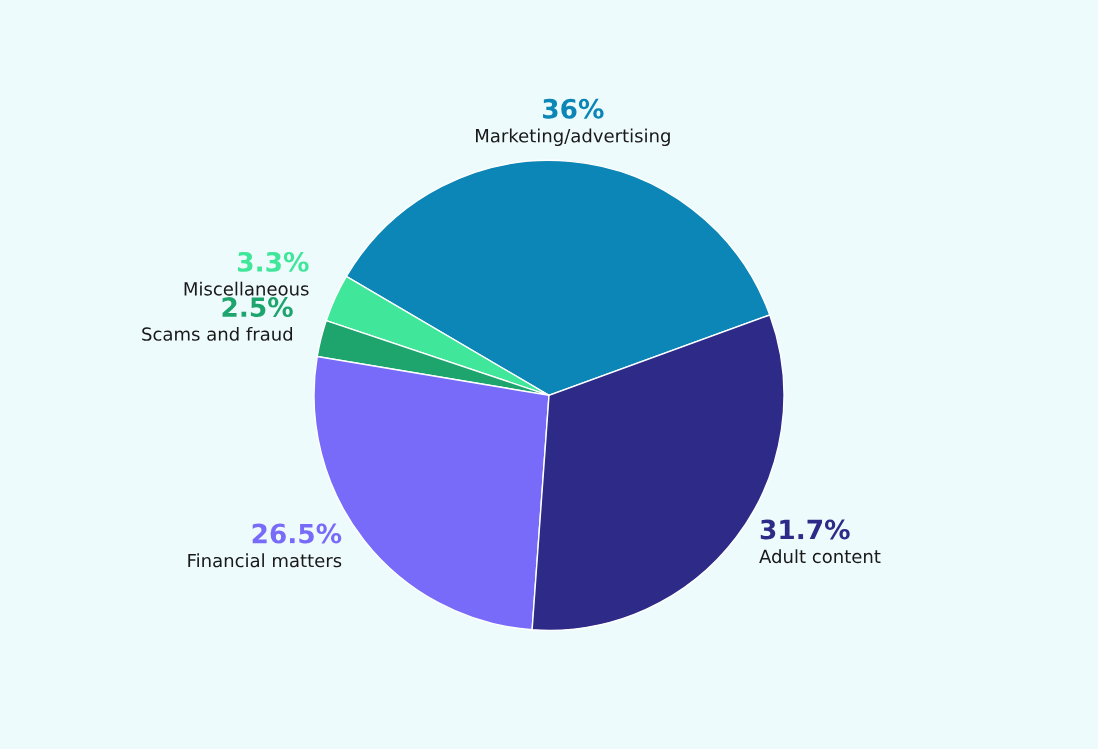 The width and height of the screenshot is (1098, 749). What do you see at coordinates (273, 261) in the screenshot?
I see `data-label: 3.3%` at bounding box center [273, 261].